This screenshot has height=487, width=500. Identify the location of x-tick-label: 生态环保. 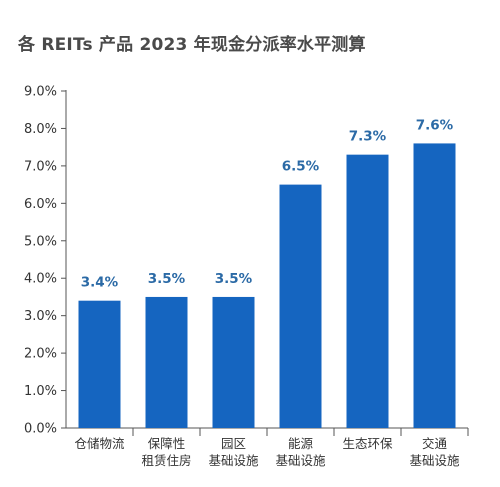
(367, 443).